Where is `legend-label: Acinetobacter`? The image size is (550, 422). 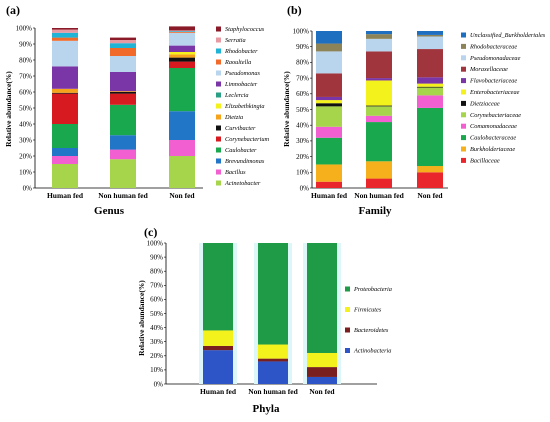 legend-label: Acinetobacter is located at coordinates (242, 183).